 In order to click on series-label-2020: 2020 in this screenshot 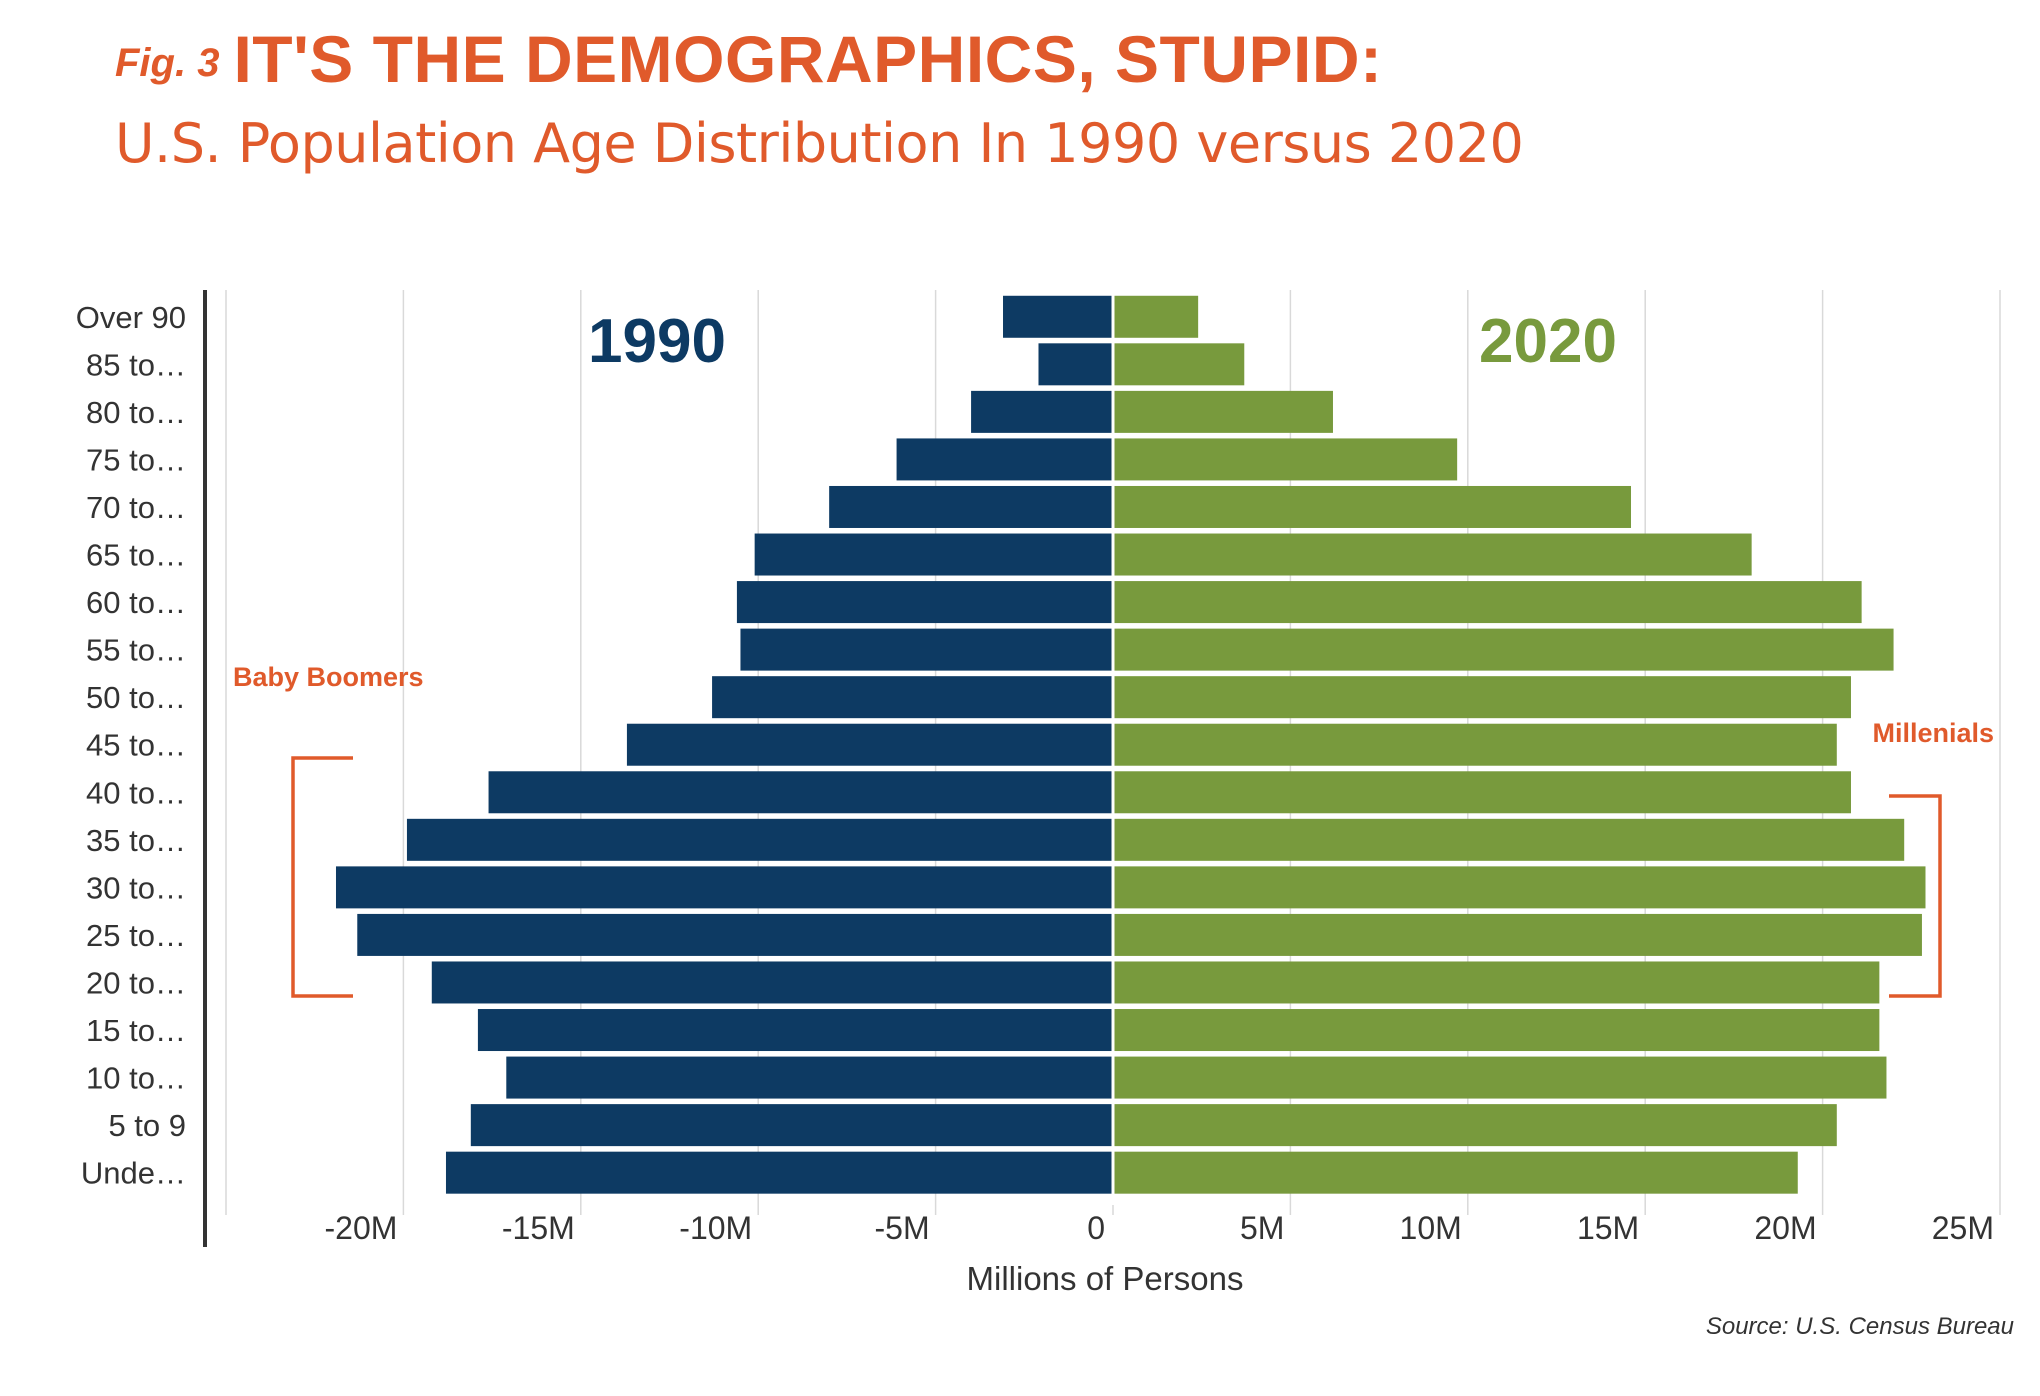, I will do `click(1548, 341)`.